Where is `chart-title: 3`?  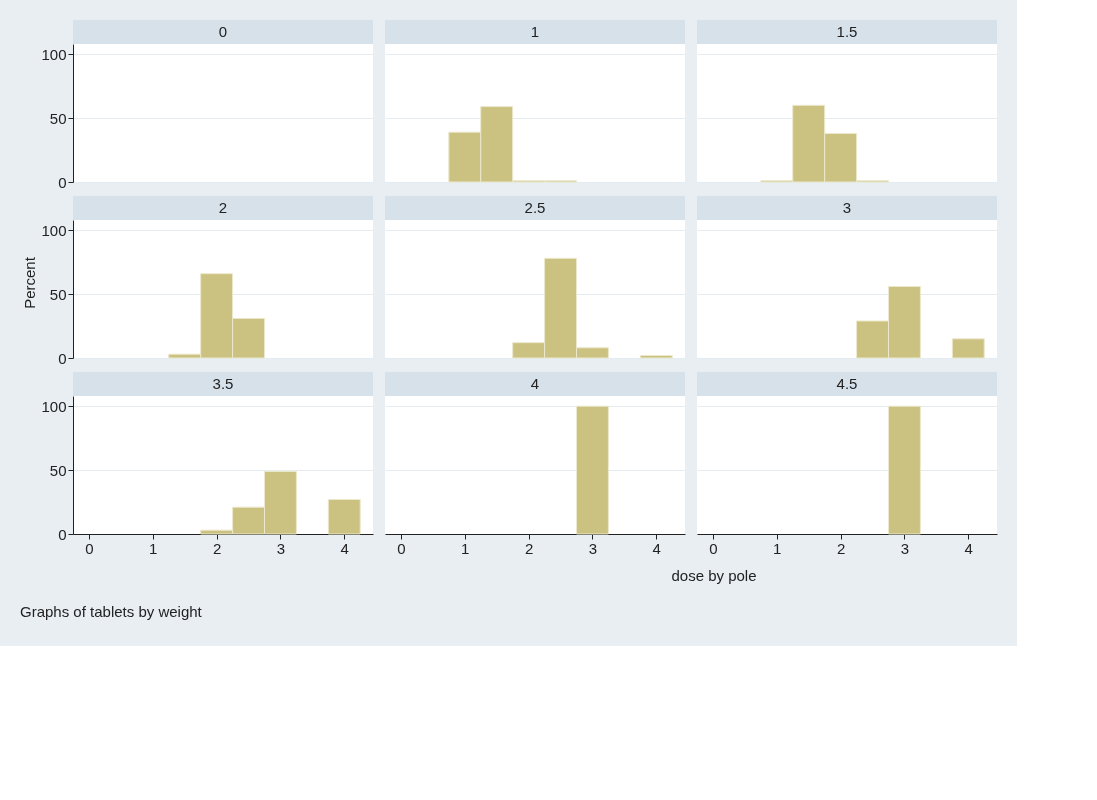
chart-title: 3 is located at coordinates (847, 207).